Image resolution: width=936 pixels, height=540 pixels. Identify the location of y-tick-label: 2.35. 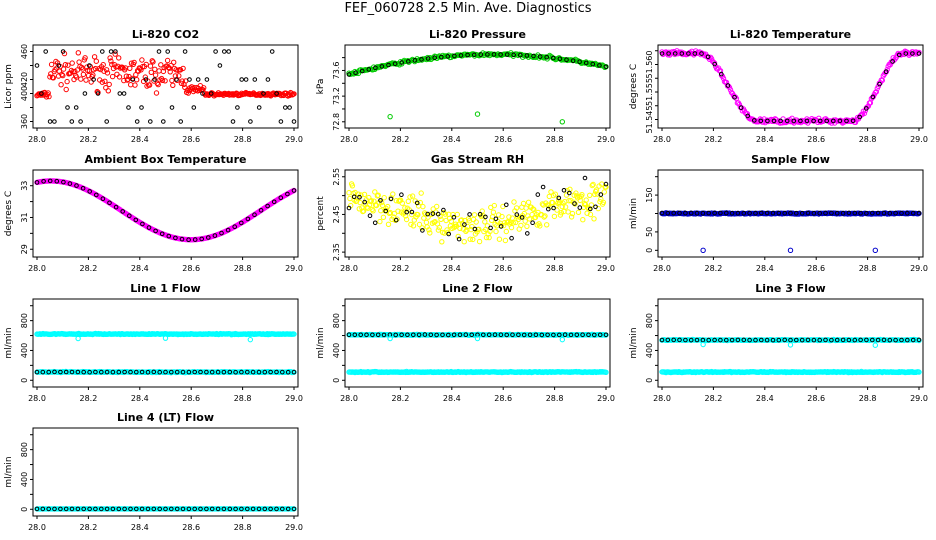
(336, 252).